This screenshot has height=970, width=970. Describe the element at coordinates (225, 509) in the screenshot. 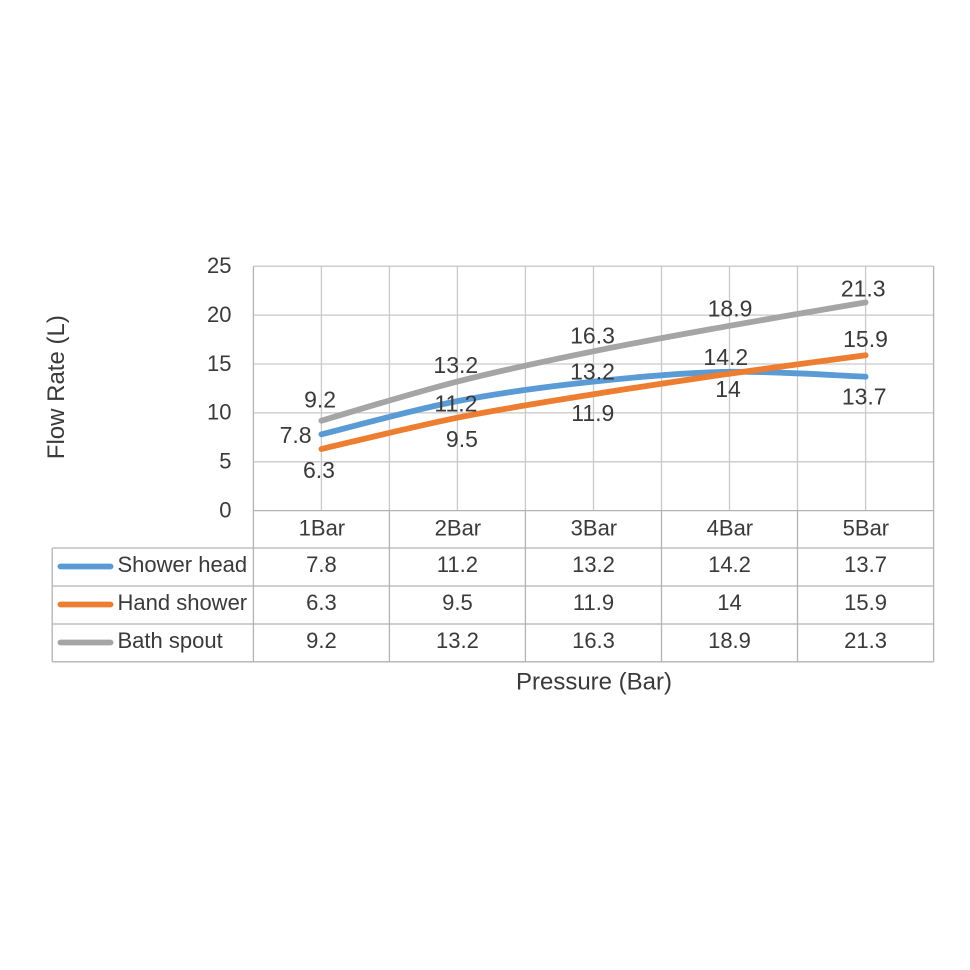

I see `svg-text: 0` at that location.